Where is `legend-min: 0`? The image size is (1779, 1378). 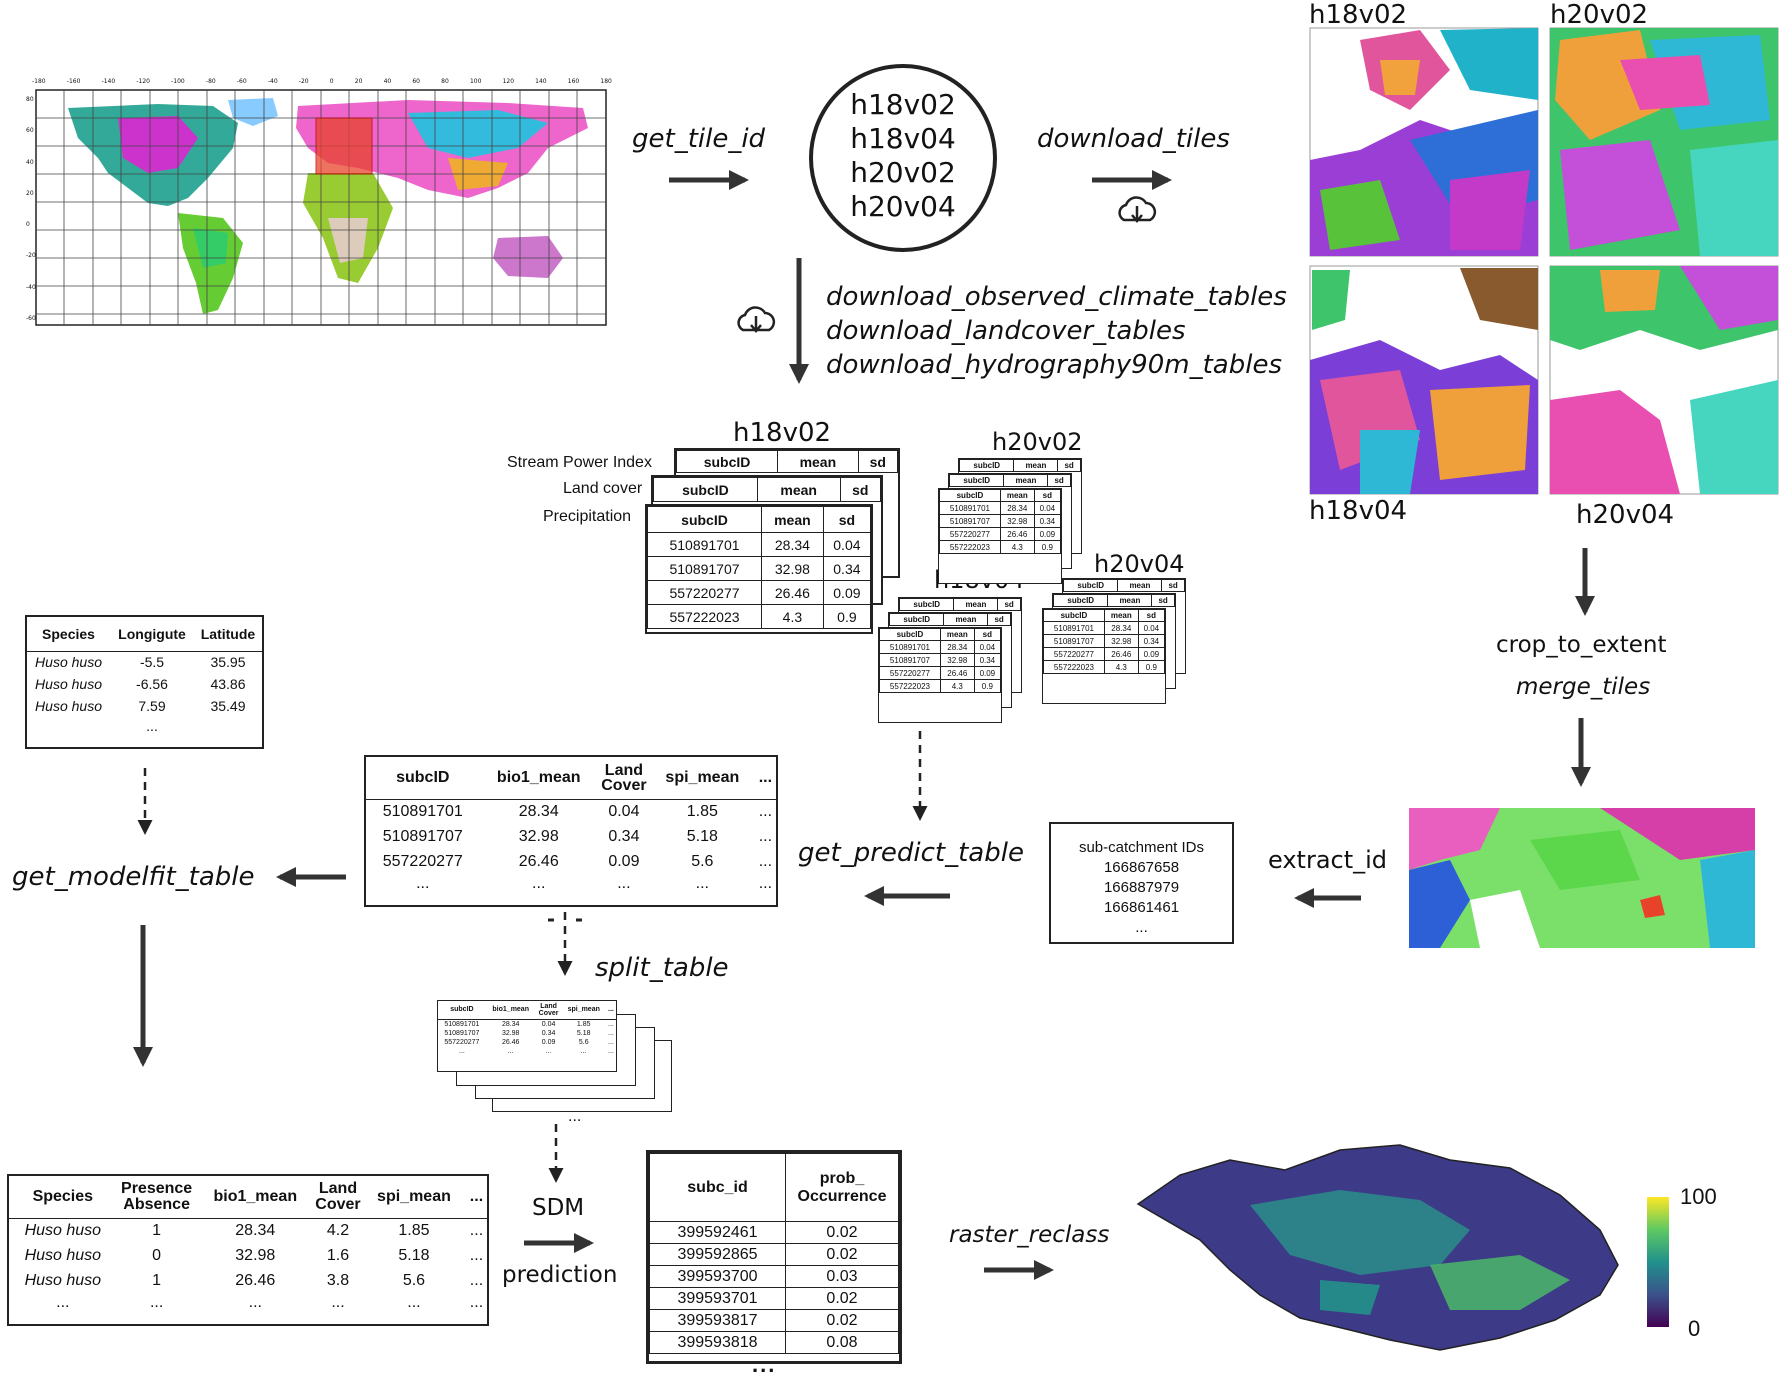
legend-min: 0 is located at coordinates (1694, 1328).